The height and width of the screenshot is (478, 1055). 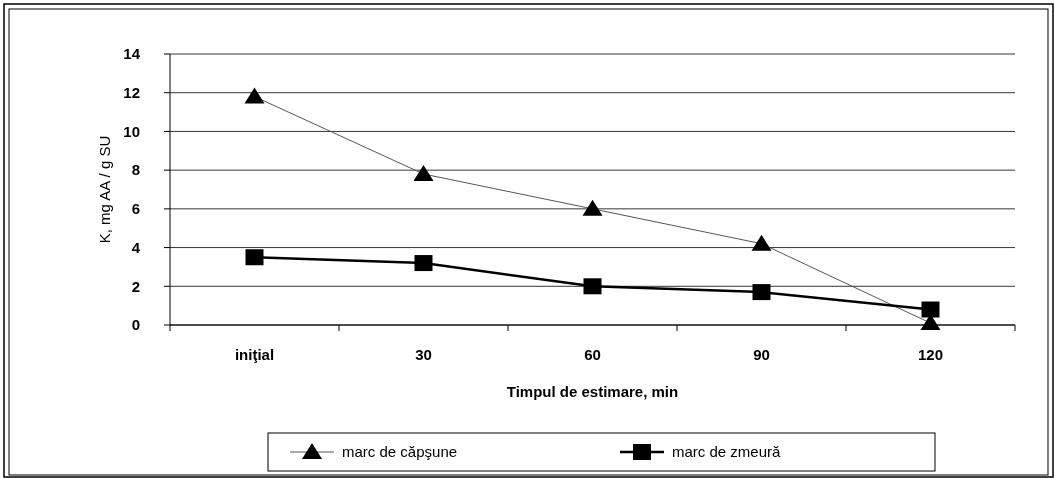 What do you see at coordinates (592, 391) in the screenshot?
I see `x-axis-title: Timpul de estimare, min` at bounding box center [592, 391].